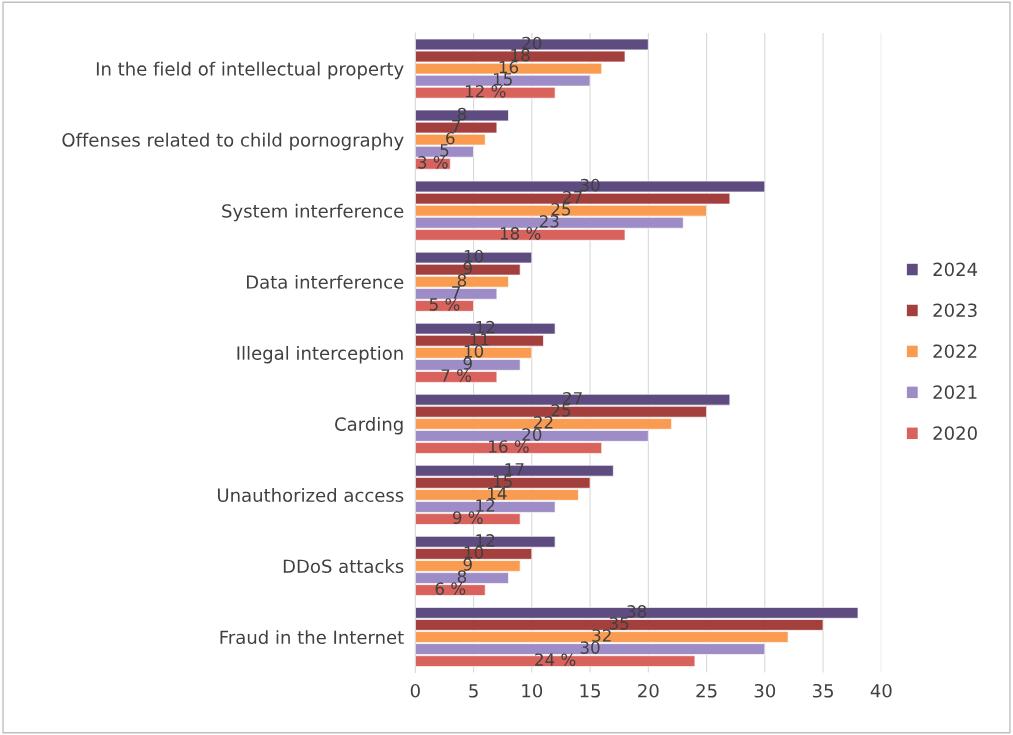 The width and height of the screenshot is (1013, 735). Describe the element at coordinates (520, 55) in the screenshot. I see `data-label: 18` at that location.